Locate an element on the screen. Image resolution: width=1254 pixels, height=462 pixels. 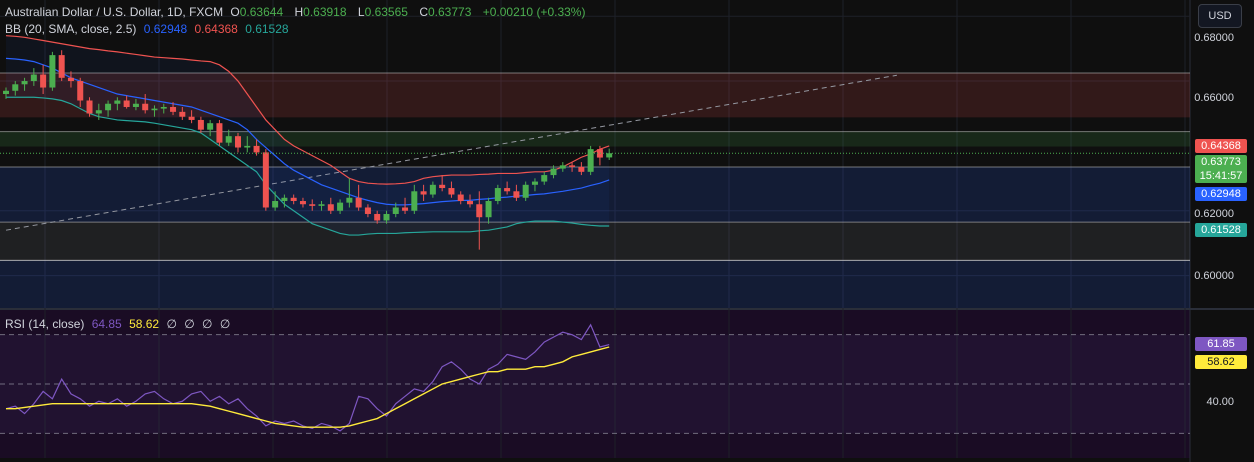
rsi-tick-label: 40.00 is located at coordinates (1220, 402).